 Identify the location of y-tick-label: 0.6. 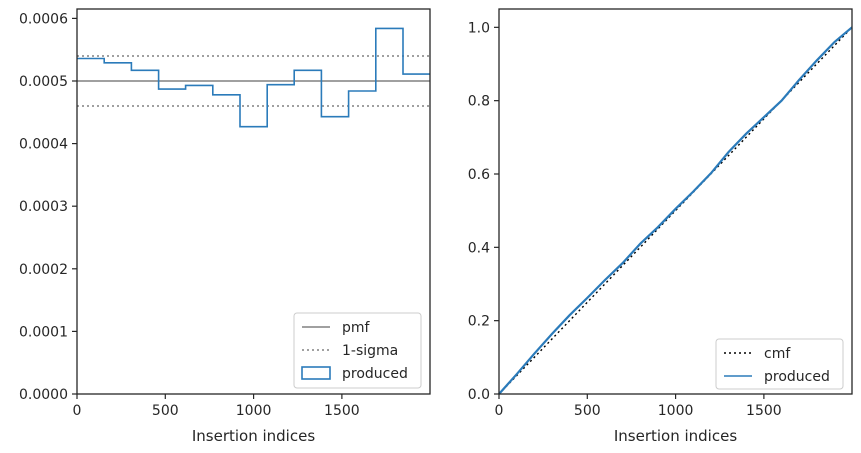
(479, 175).